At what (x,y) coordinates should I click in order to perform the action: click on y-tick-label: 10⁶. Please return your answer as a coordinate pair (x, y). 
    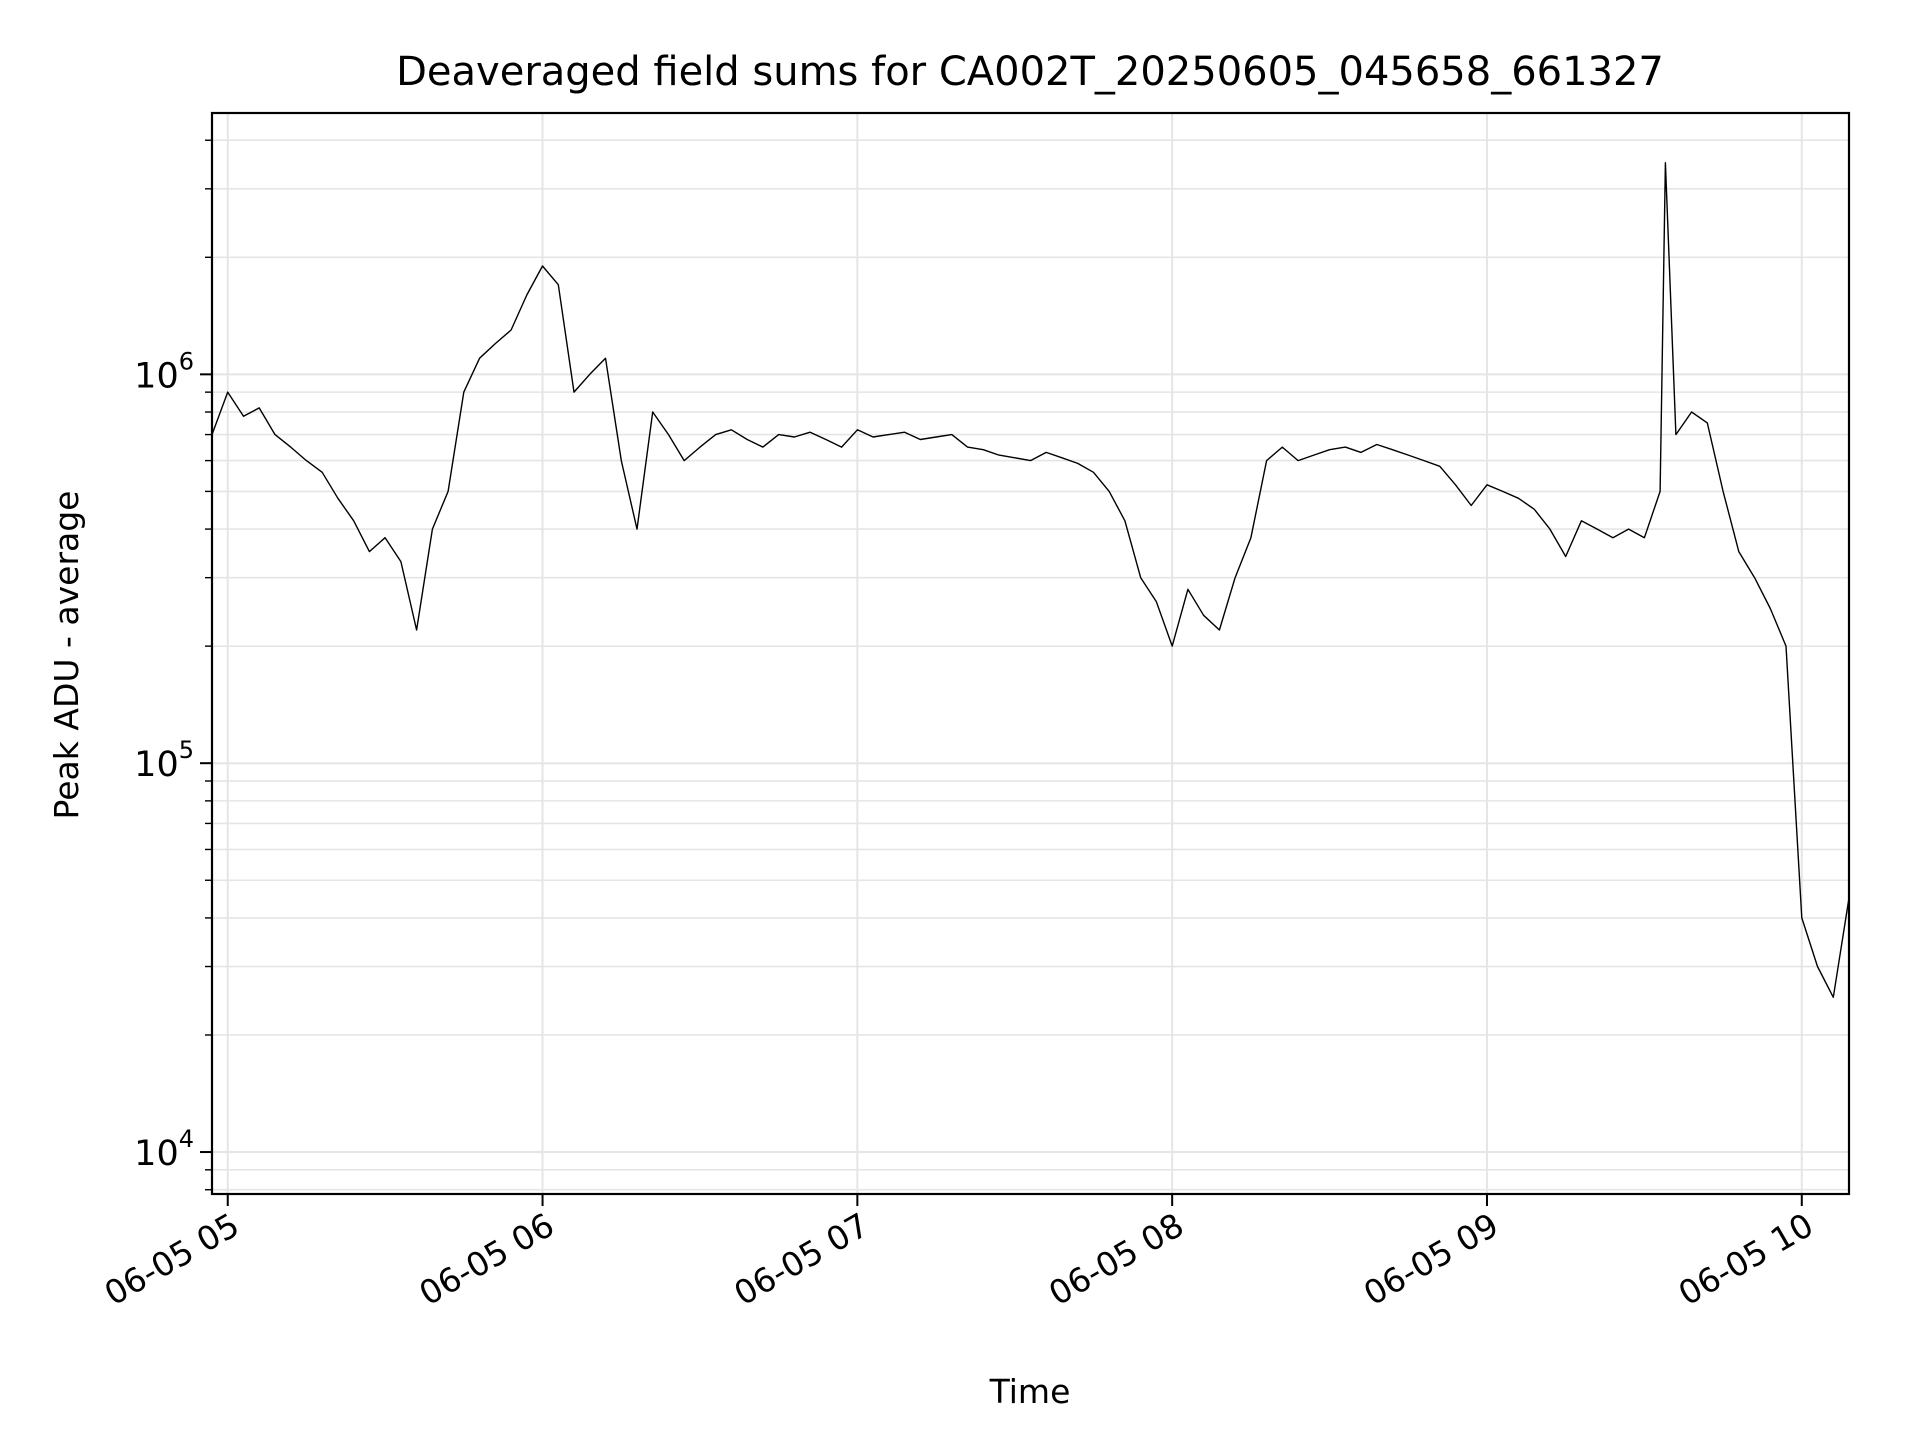
    Looking at the image, I should click on (164, 371).